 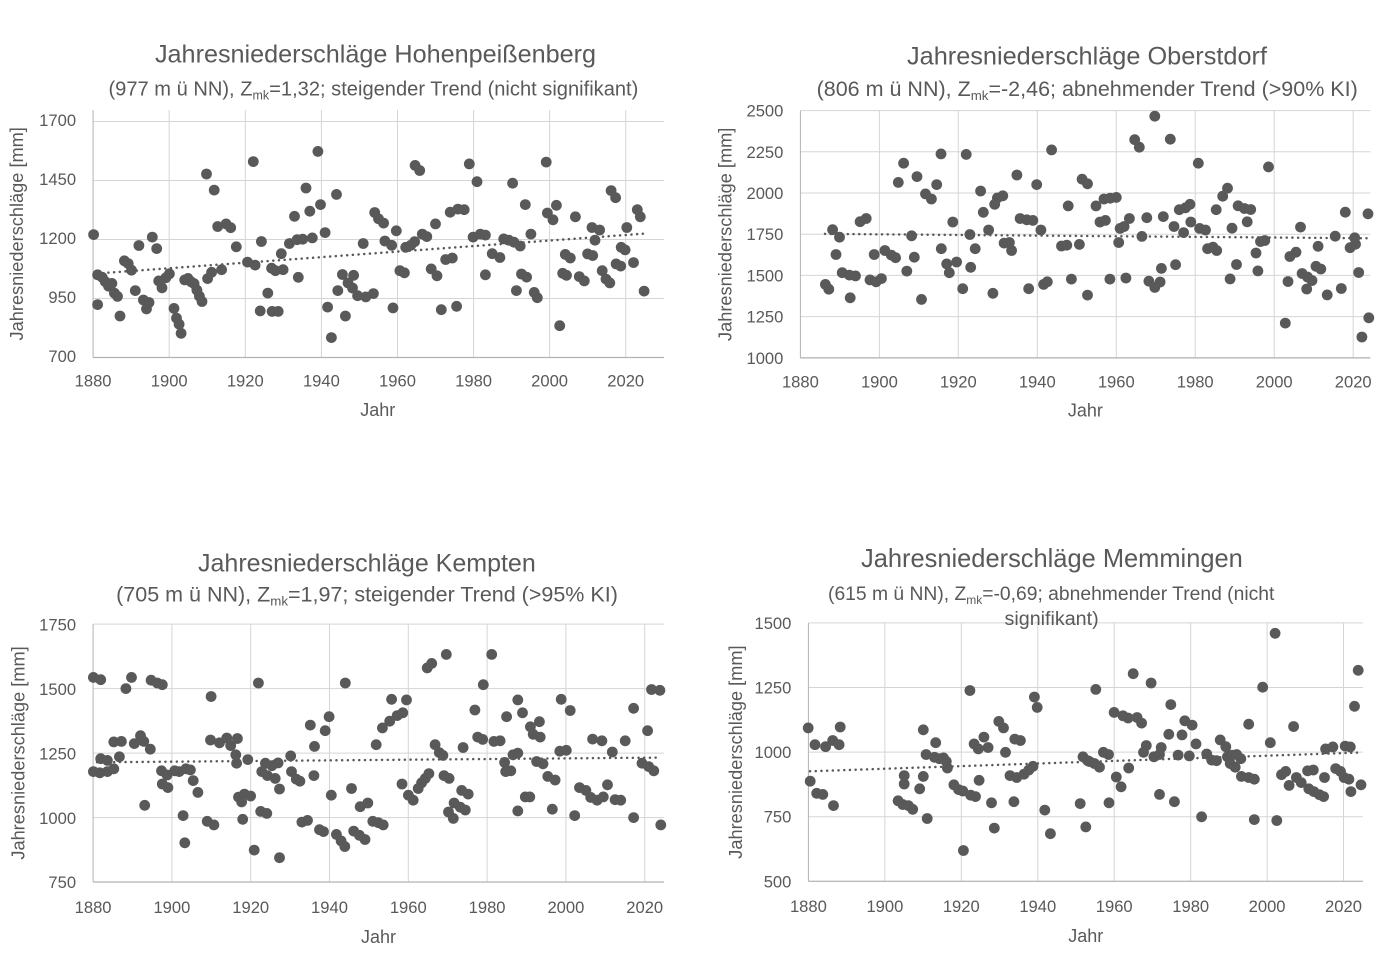 I want to click on svg-text: 2500, so click(x=764, y=111).